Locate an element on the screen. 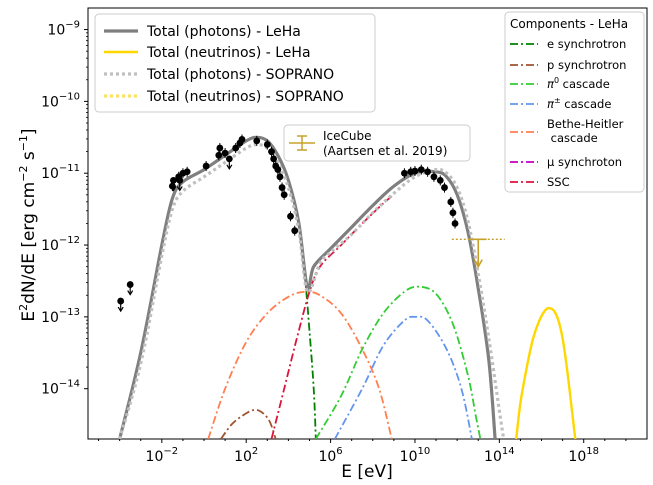 Image resolution: width=653 pixels, height=485 pixels. legend-components-title: Components - LeHa is located at coordinates (569, 24).